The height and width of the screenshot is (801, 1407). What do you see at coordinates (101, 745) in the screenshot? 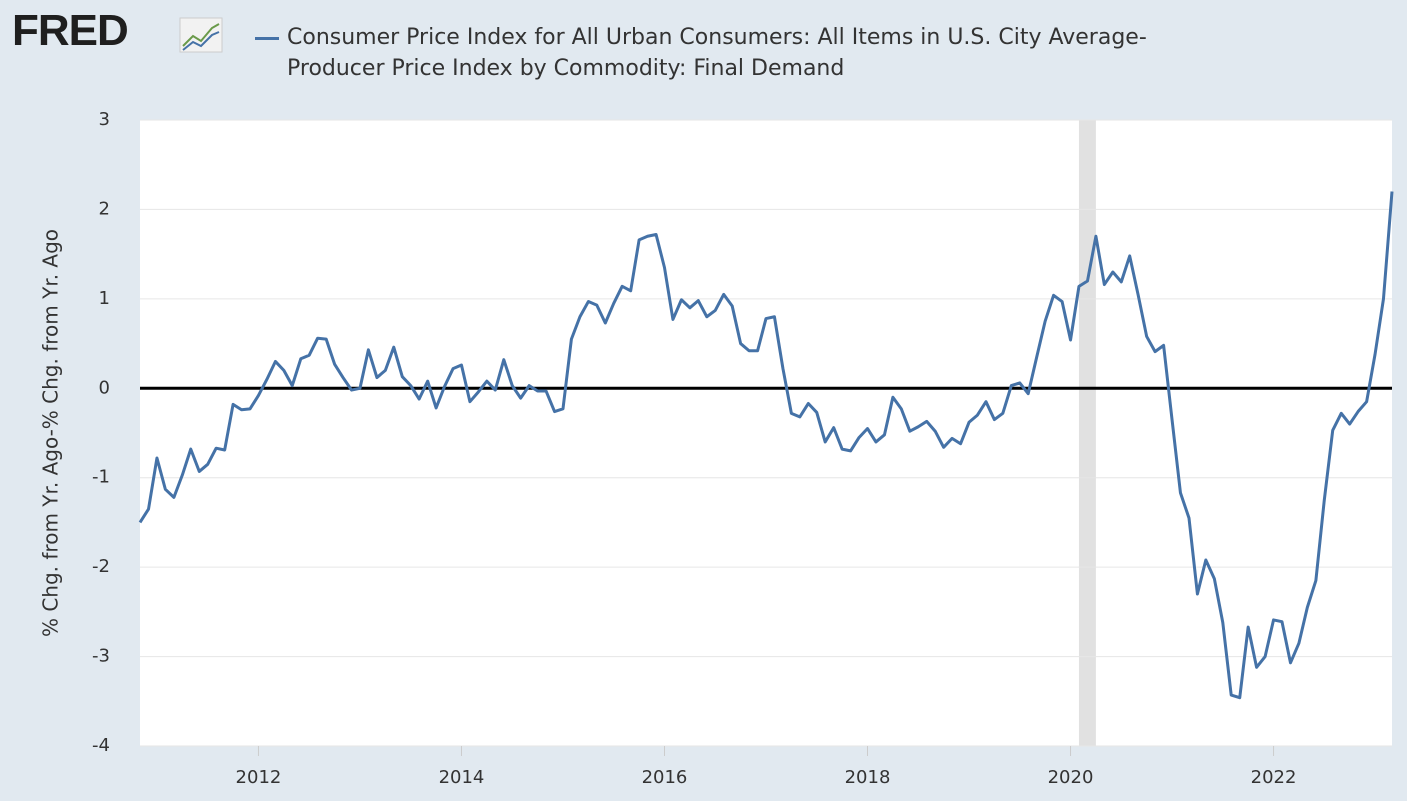
I see `y-tick-label: -4` at bounding box center [101, 745].